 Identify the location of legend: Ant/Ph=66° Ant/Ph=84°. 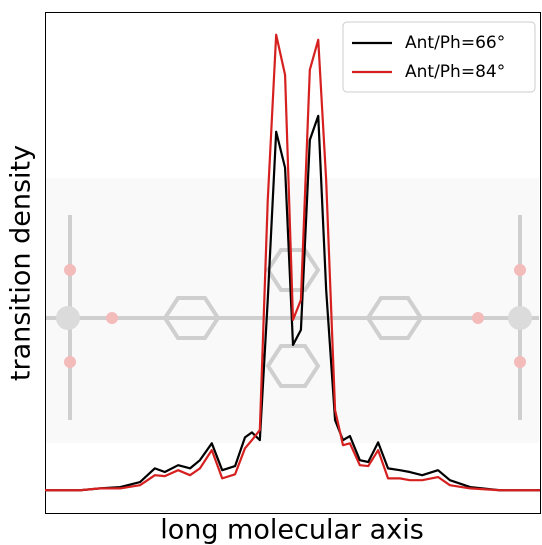
(439, 57).